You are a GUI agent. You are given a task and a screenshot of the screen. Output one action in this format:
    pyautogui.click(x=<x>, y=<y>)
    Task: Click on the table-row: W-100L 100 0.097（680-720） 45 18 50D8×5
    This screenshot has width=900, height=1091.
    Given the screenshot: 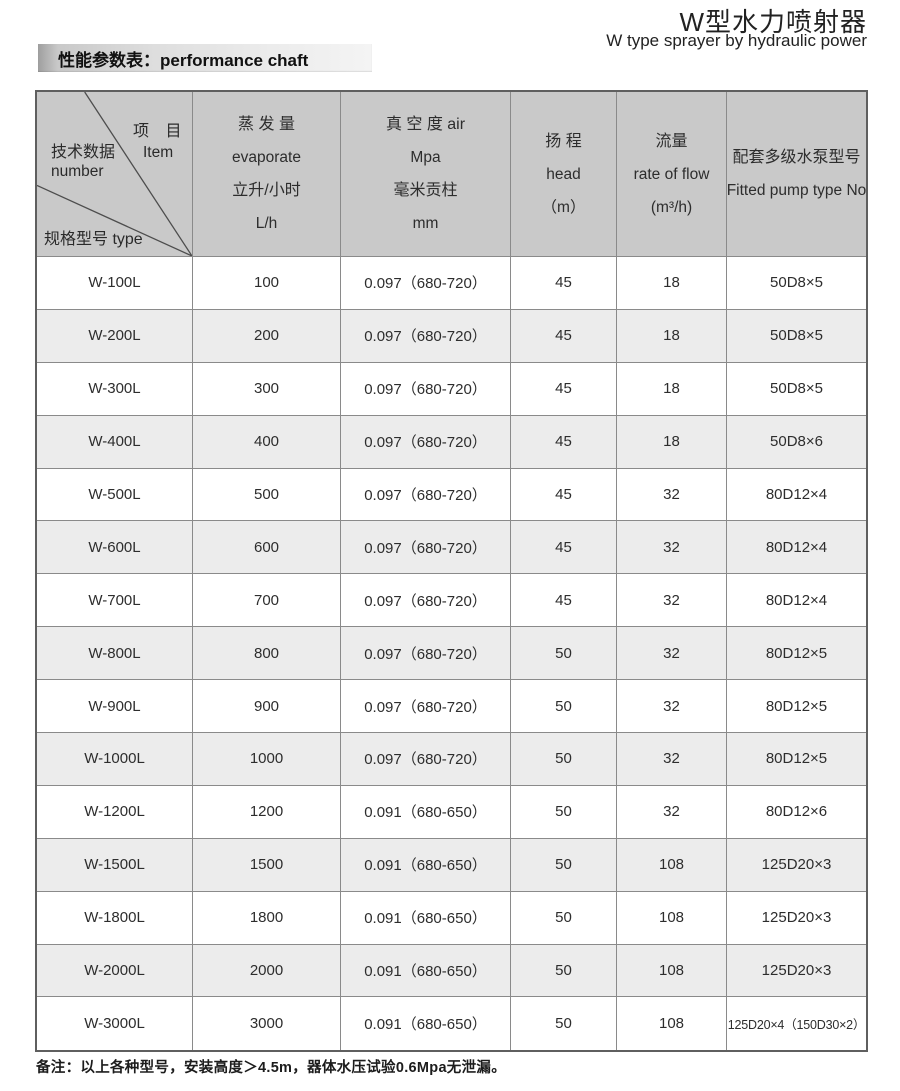 What is the action you would take?
    pyautogui.click(x=451, y=283)
    